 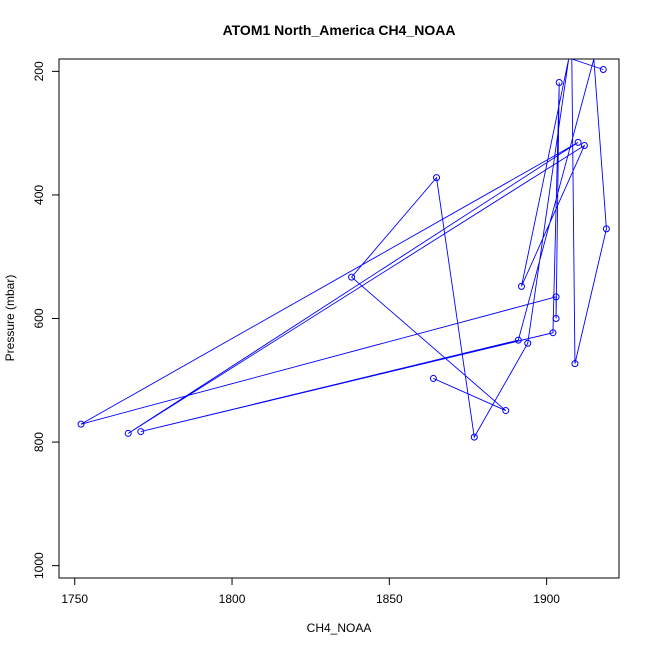 I want to click on y-tick-label: 400, so click(x=39, y=195).